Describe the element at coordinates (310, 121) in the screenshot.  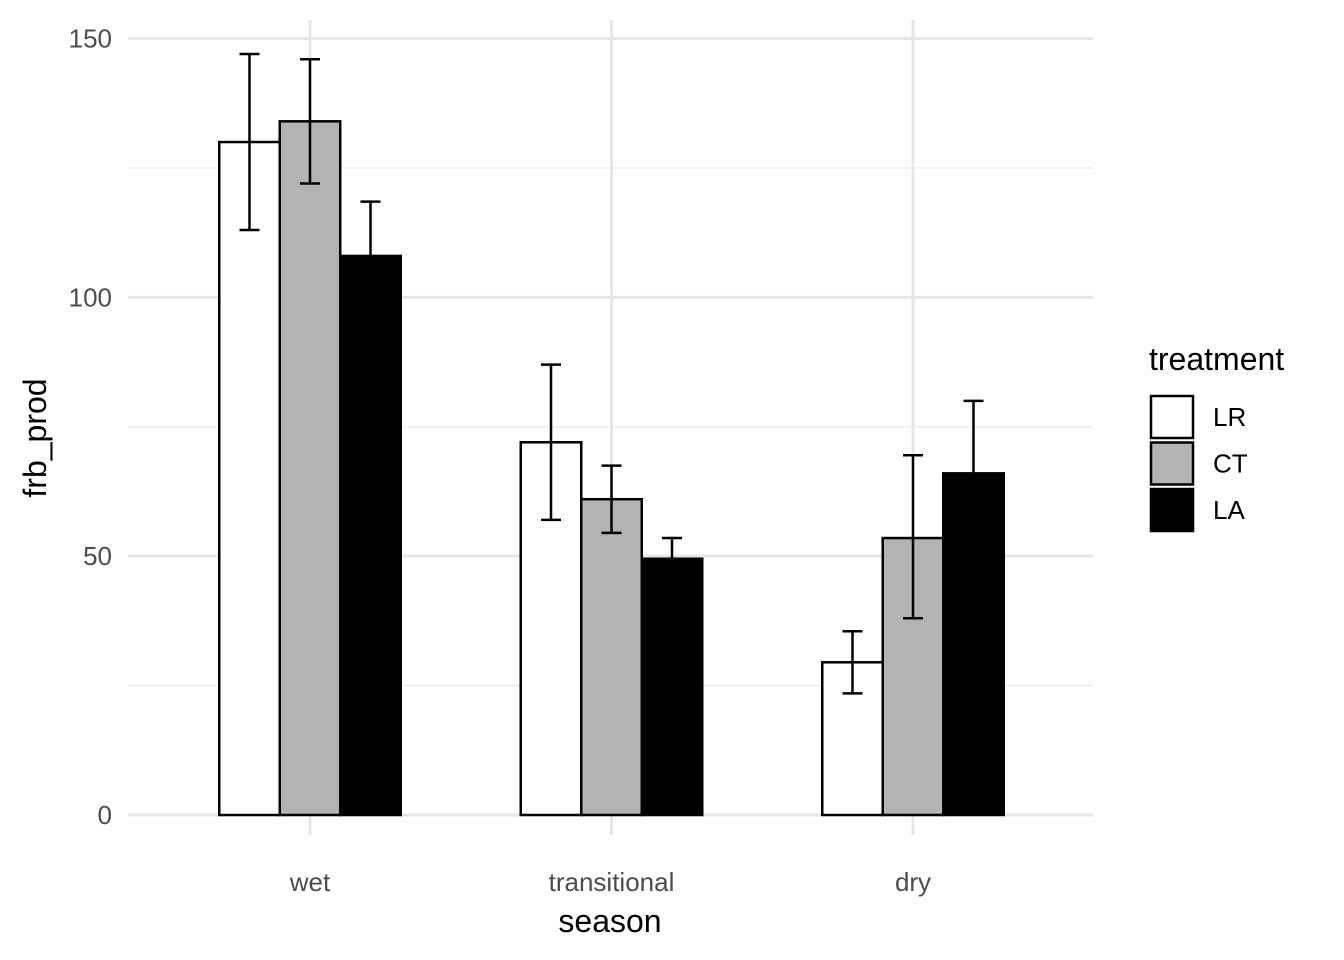
I see `error-bar-wet-CT` at that location.